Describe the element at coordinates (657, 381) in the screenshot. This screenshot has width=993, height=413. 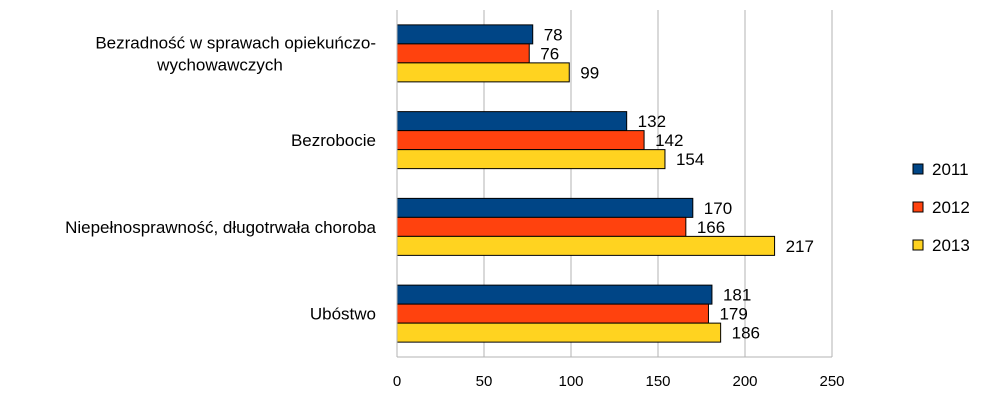
I see `x-tick-label: 150` at that location.